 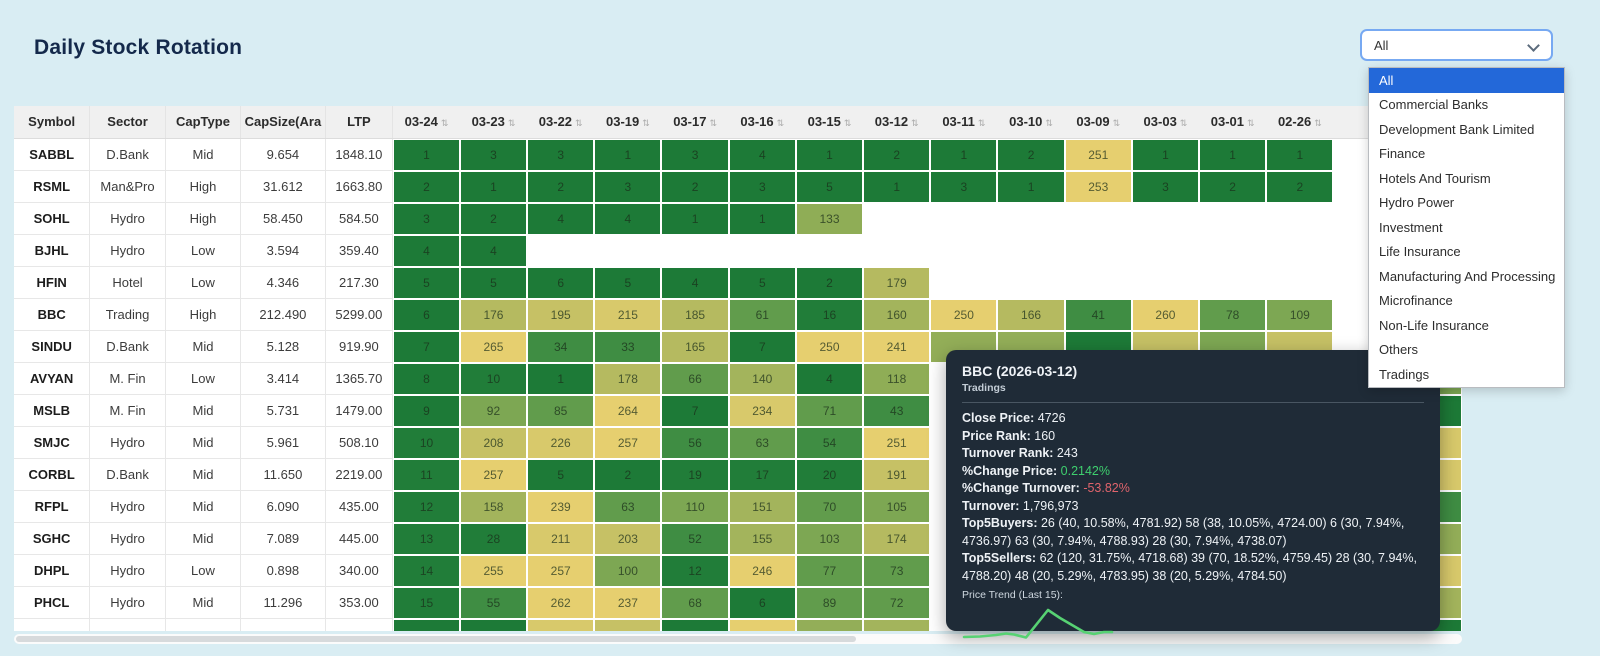 What do you see at coordinates (829, 570) in the screenshot?
I see `heatmap-cell: 77` at bounding box center [829, 570].